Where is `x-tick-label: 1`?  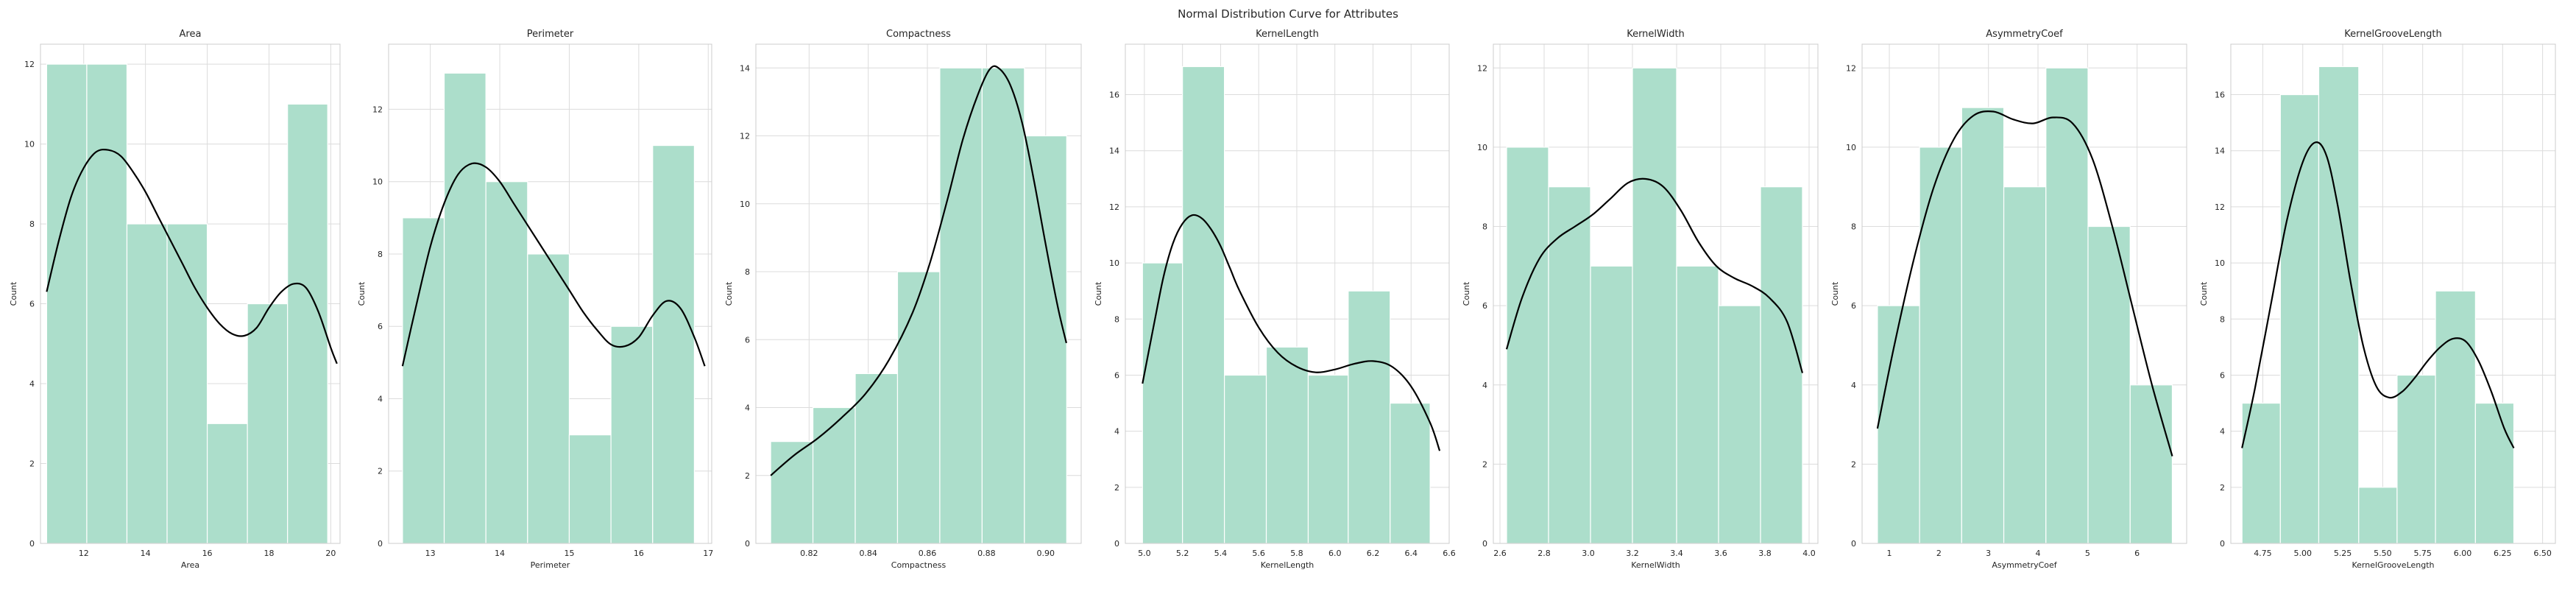 x-tick-label: 1 is located at coordinates (1890, 553).